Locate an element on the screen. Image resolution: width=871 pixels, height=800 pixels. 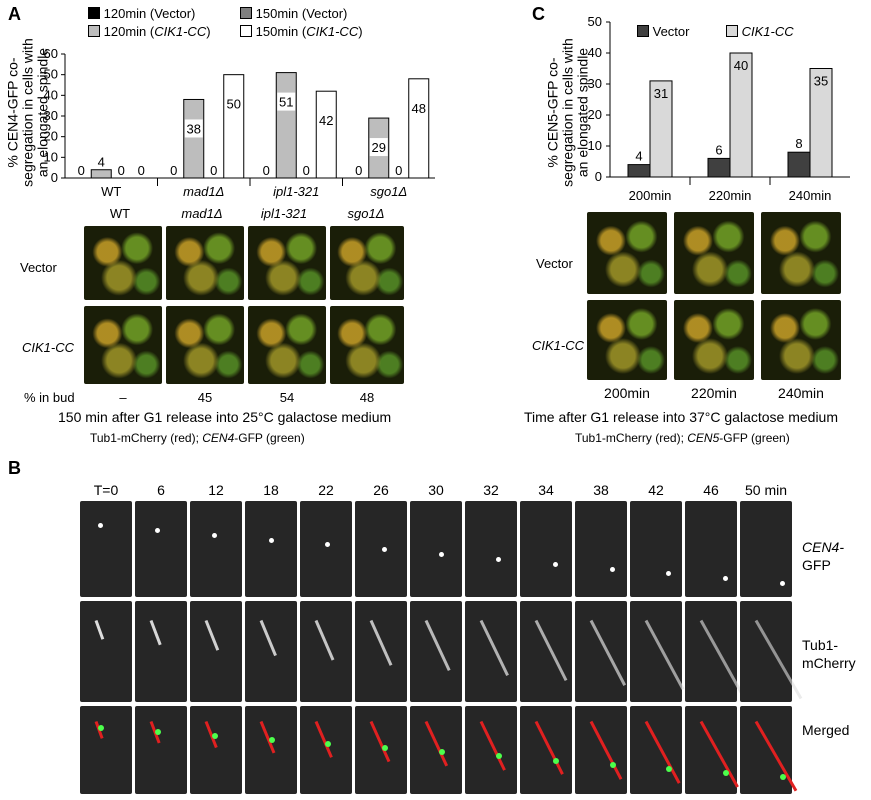
y-tick-label: 10 is located at coordinates (595, 145).